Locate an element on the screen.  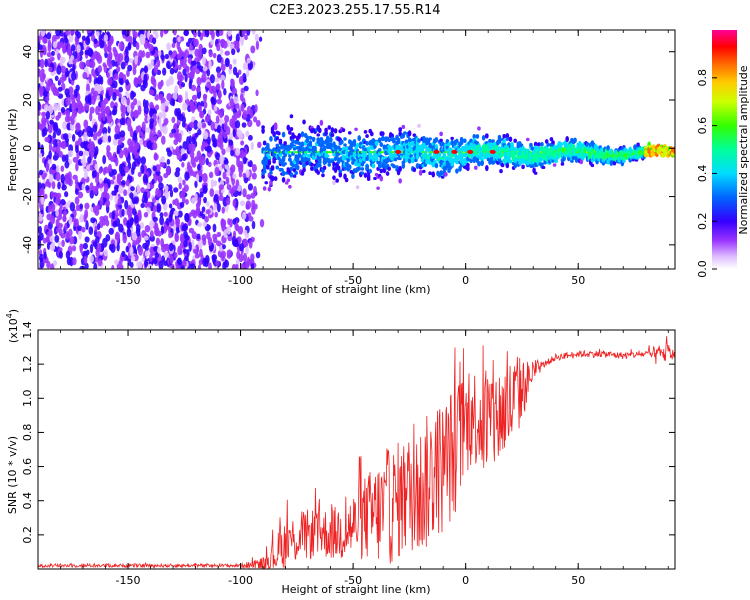
heatmap-peak is located at coordinates (454, 151).